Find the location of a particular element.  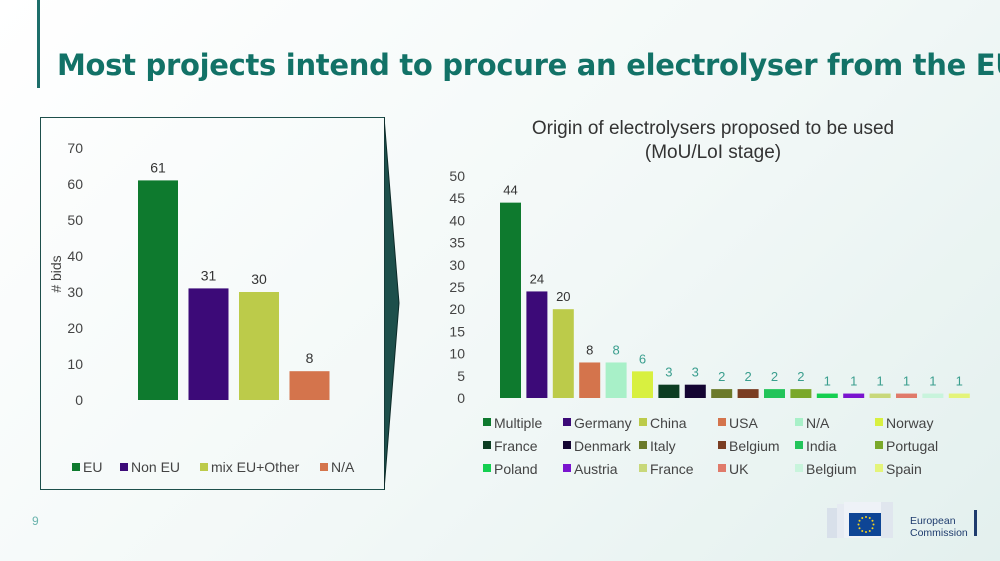

european-commission-logo is located at coordinates (902, 520).